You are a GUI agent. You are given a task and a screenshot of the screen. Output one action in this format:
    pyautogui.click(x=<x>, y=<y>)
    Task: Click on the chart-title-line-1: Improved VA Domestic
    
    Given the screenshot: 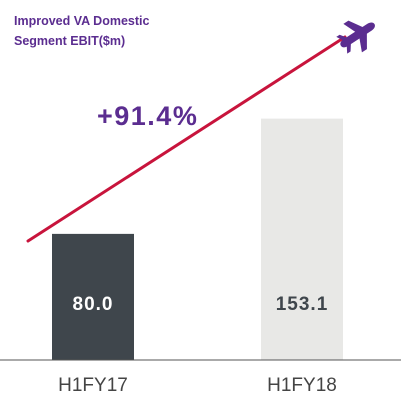 What is the action you would take?
    pyautogui.click(x=81, y=21)
    